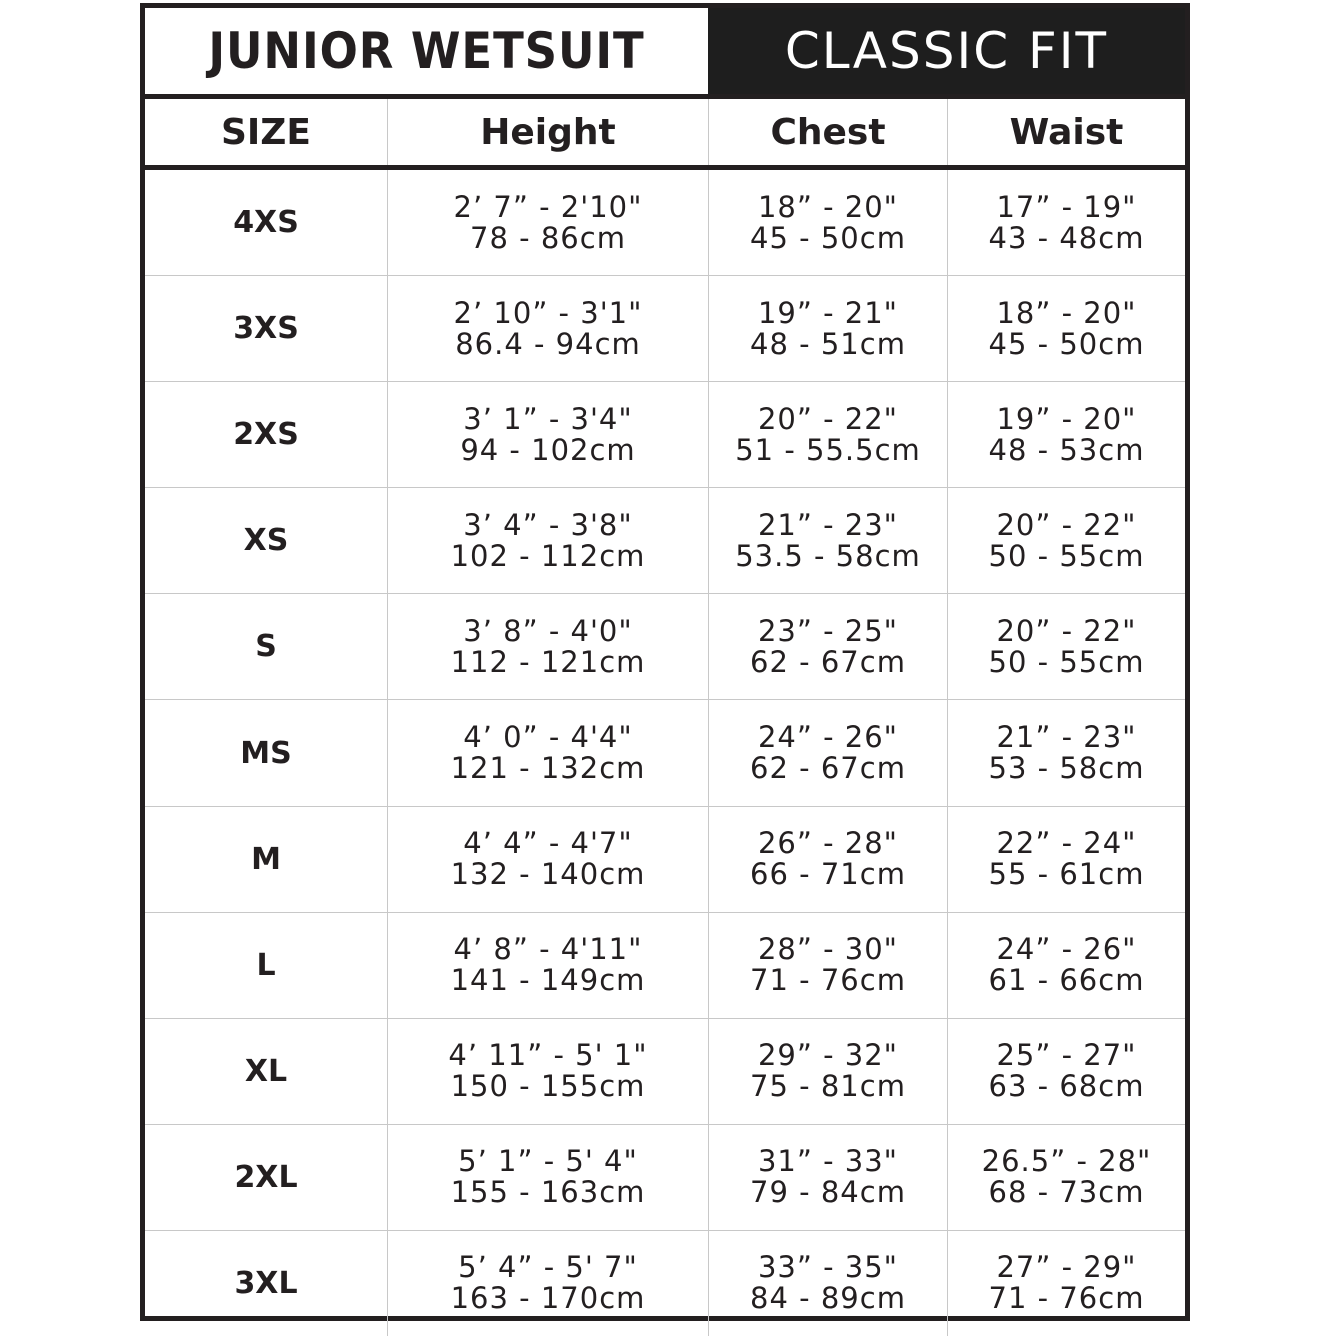 This screenshot has width=1325, height=1336. Describe the element at coordinates (946, 51) in the screenshot. I see `fit-title: CLASSIC FIT` at that location.